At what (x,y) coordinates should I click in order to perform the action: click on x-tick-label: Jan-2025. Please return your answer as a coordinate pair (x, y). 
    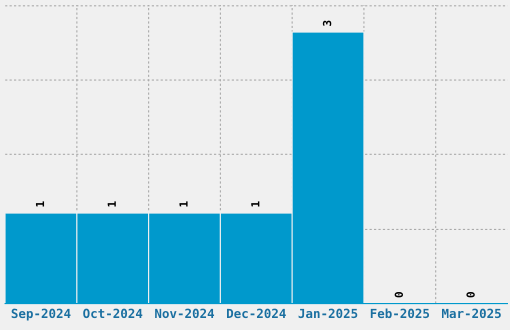
    Looking at the image, I should click on (328, 313).